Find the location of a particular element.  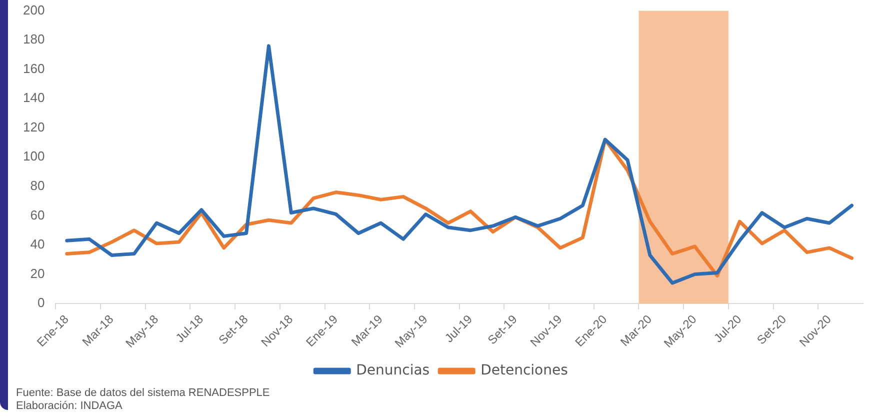

y-tick-label: 80 is located at coordinates (37, 186).